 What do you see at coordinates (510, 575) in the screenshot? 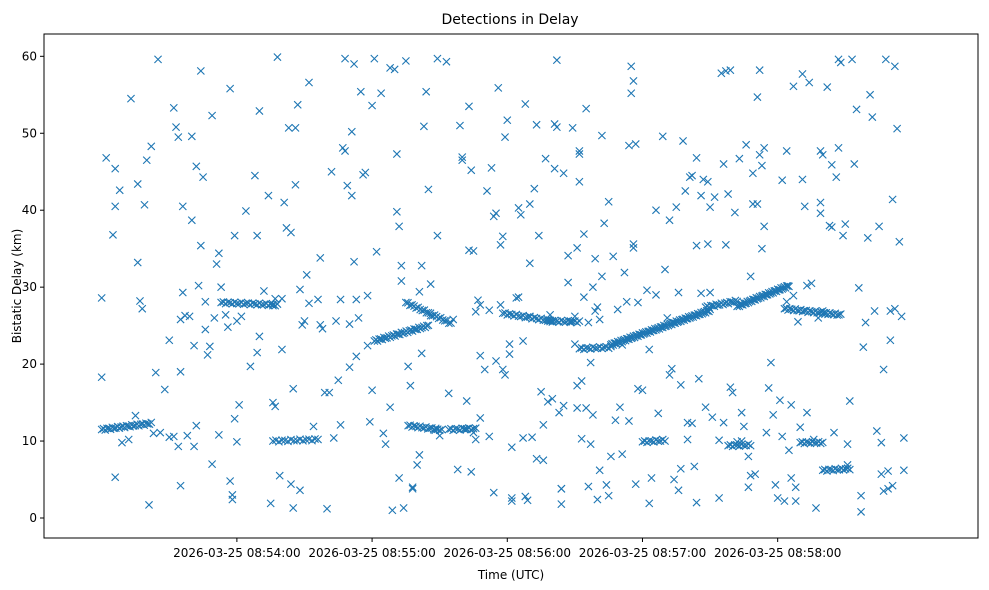
I see `x-axis-label: Time (UTC)` at bounding box center [510, 575].